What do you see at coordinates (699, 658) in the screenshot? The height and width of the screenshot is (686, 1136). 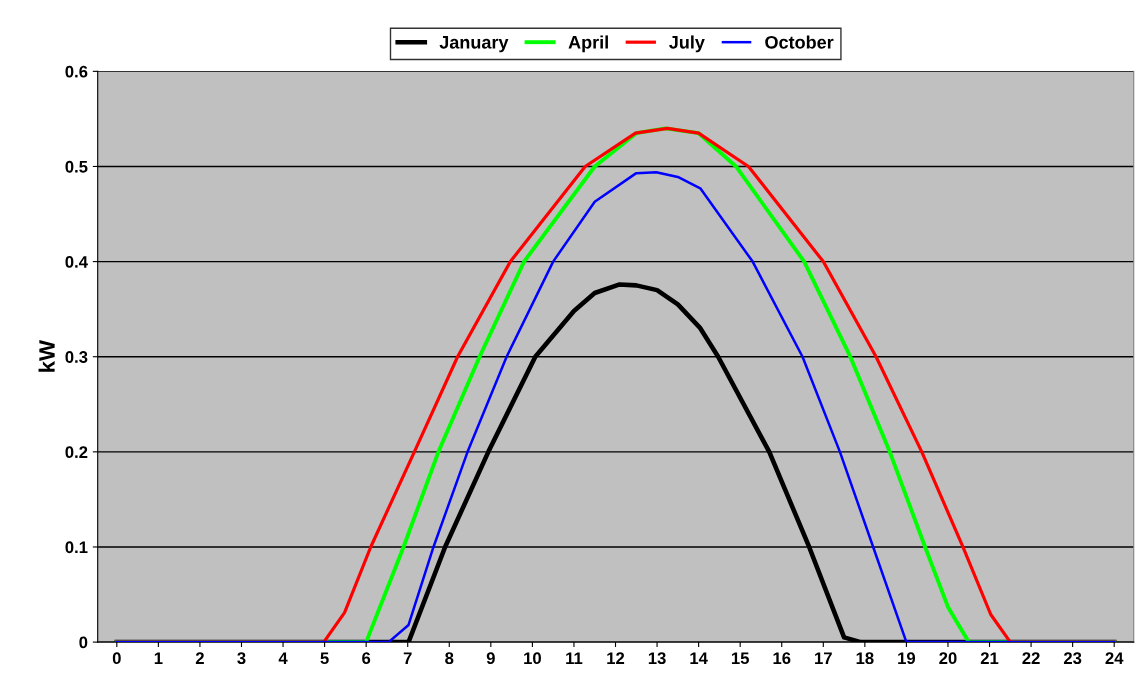 I see `x-tick-label: 14` at bounding box center [699, 658].